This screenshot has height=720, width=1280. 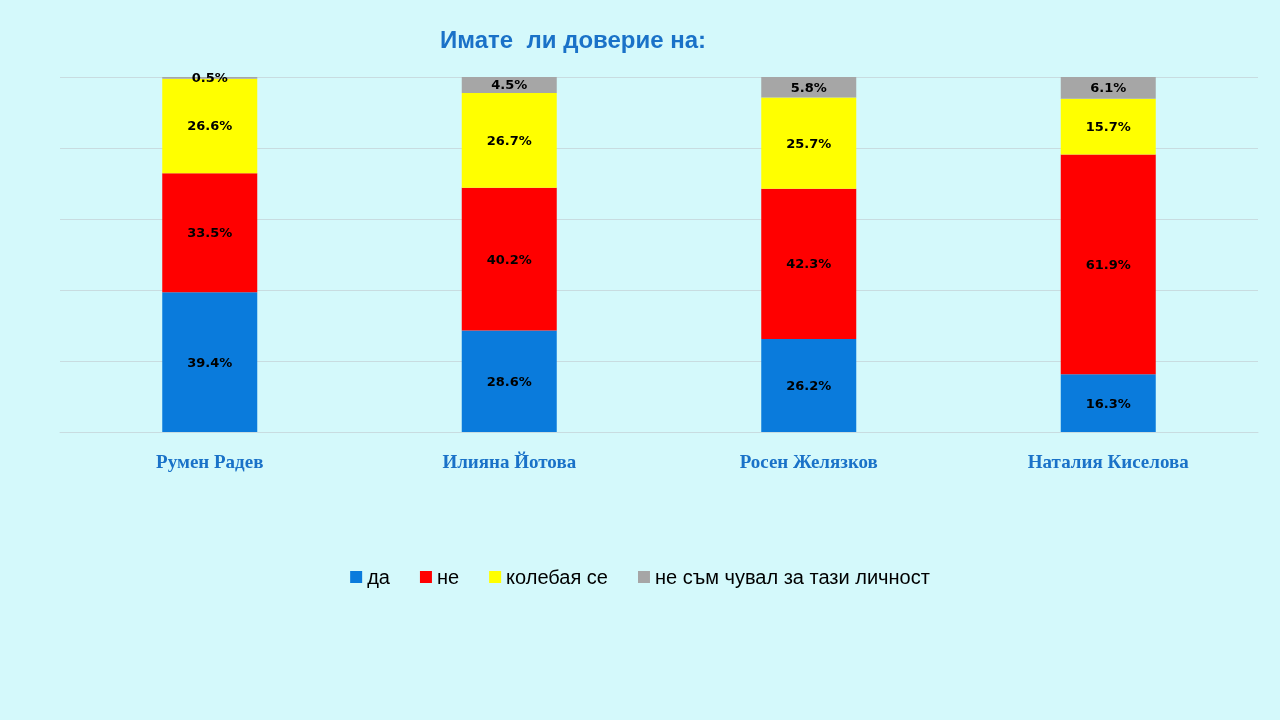 I want to click on data-label: 5.8%, so click(x=808, y=87).